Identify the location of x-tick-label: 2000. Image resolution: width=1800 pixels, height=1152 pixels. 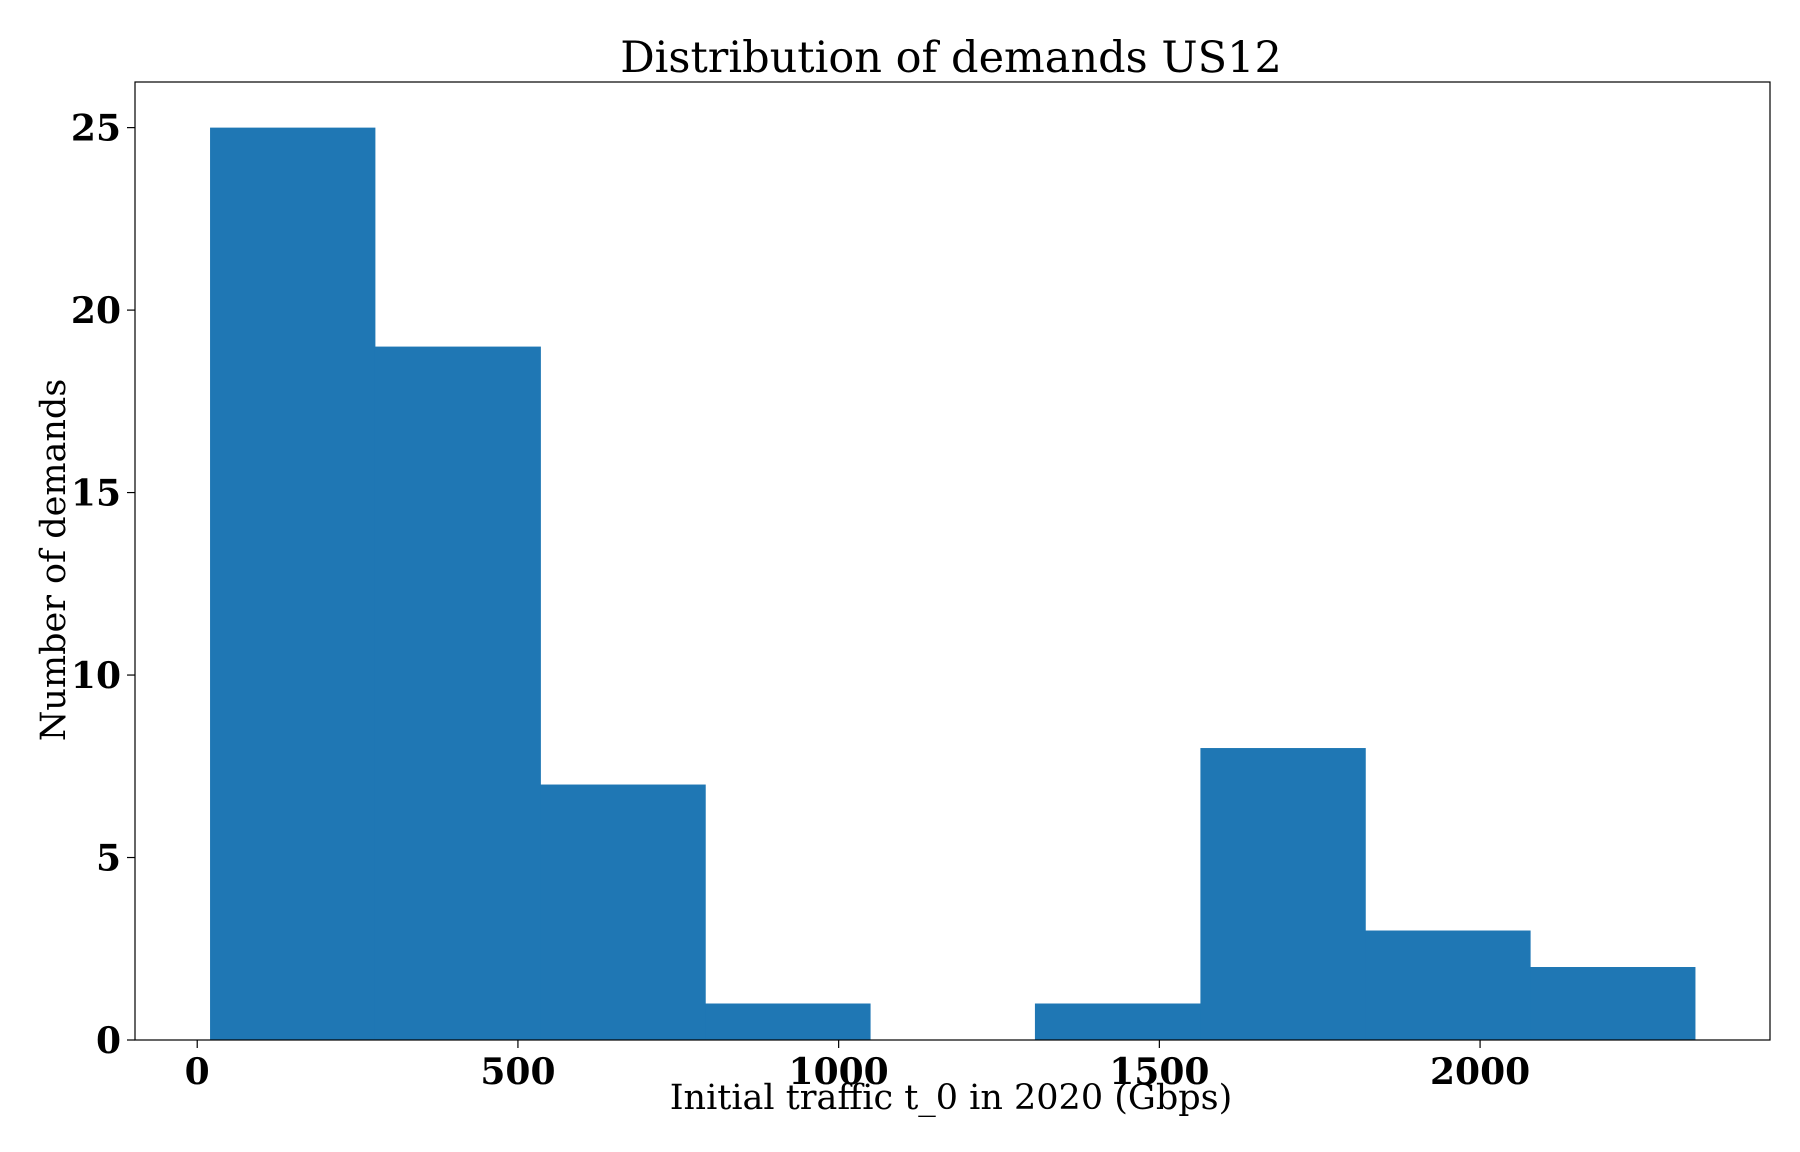
(1480, 1072).